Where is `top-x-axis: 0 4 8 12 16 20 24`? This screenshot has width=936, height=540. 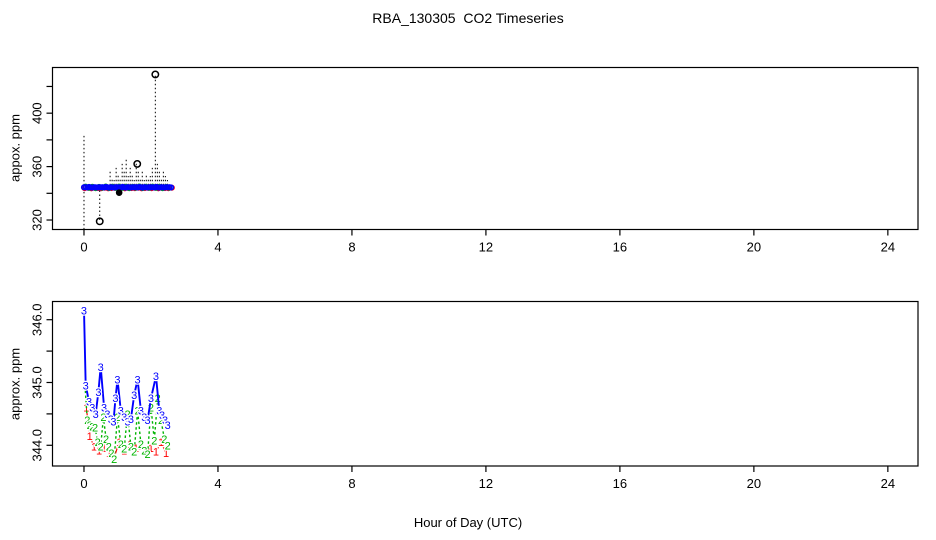
top-x-axis: 0 4 8 12 16 20 24 is located at coordinates (487, 242).